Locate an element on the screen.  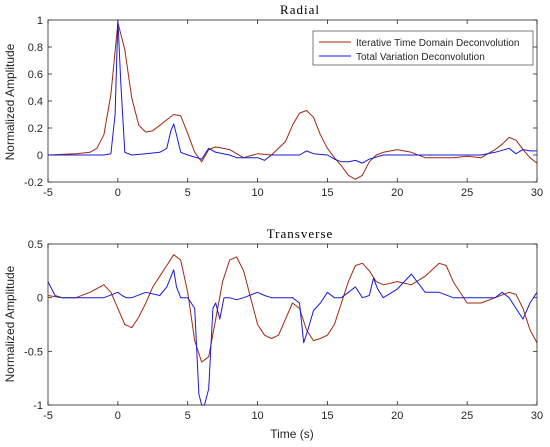
radial-x-tick-label: 0 is located at coordinates (118, 193).